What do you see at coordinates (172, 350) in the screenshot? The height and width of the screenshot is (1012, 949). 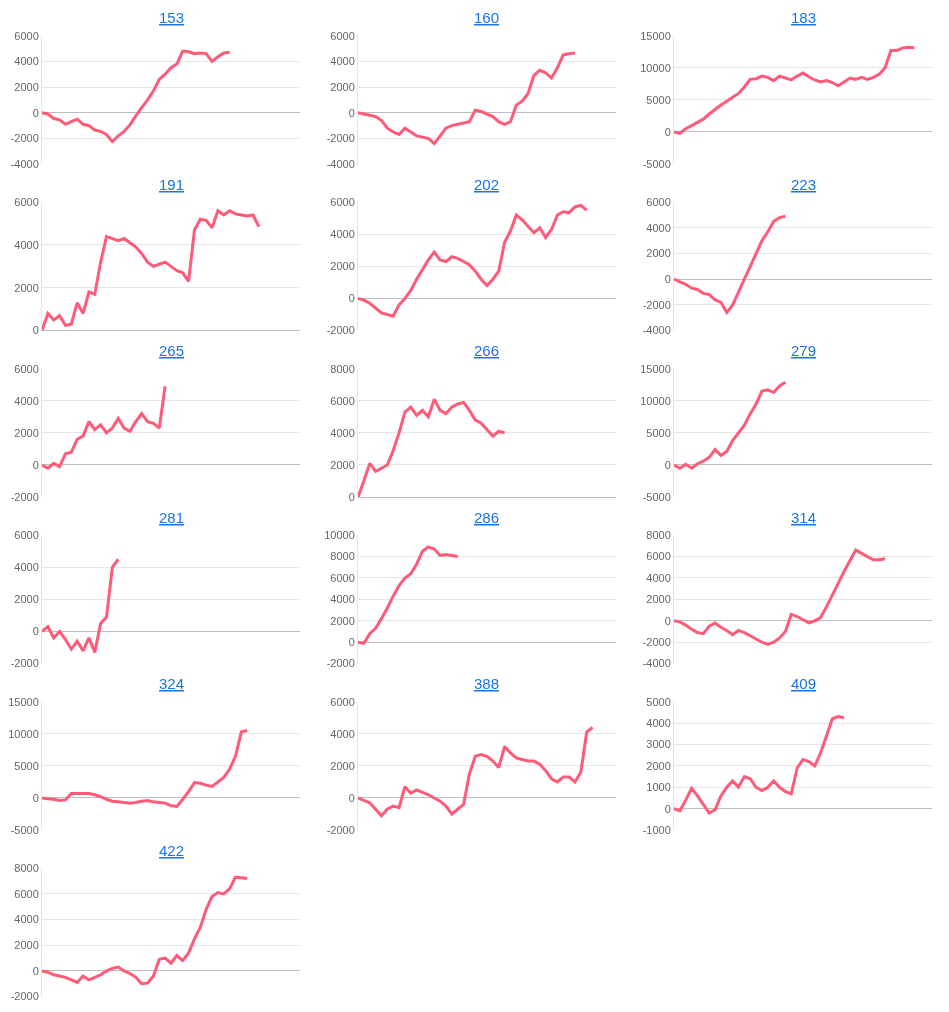 I see `chart-title: 265` at bounding box center [172, 350].